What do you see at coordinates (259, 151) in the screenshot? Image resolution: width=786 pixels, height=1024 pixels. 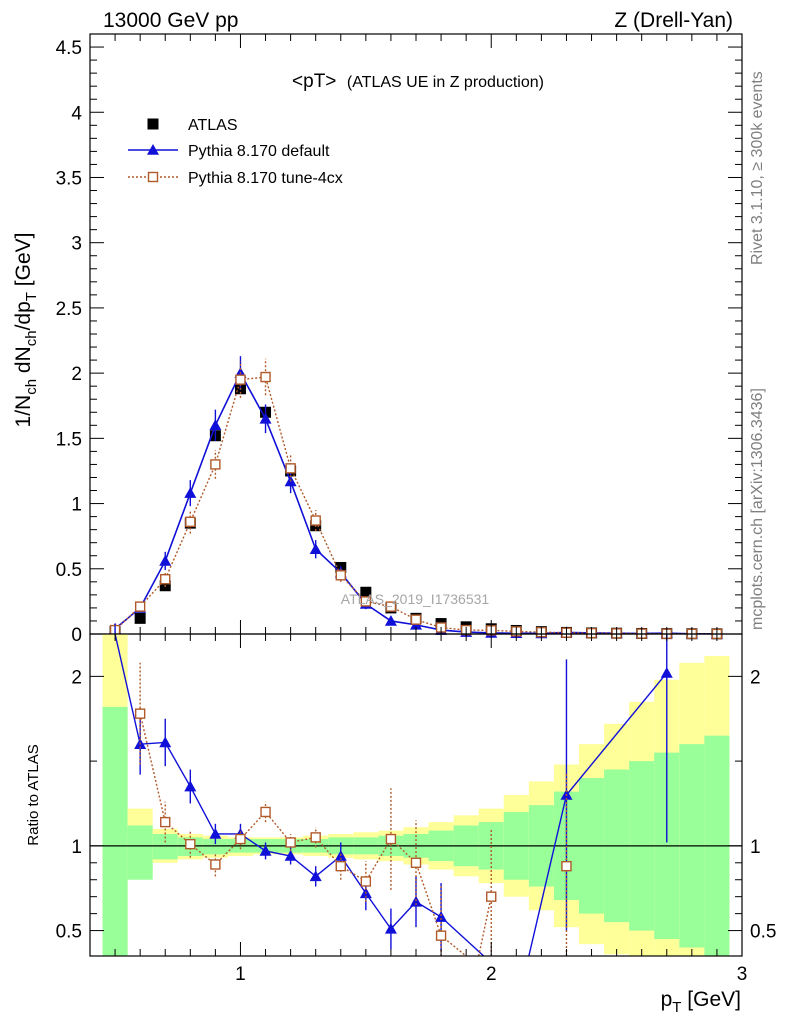 I see `legend-label: Pythia 8.170 default` at bounding box center [259, 151].